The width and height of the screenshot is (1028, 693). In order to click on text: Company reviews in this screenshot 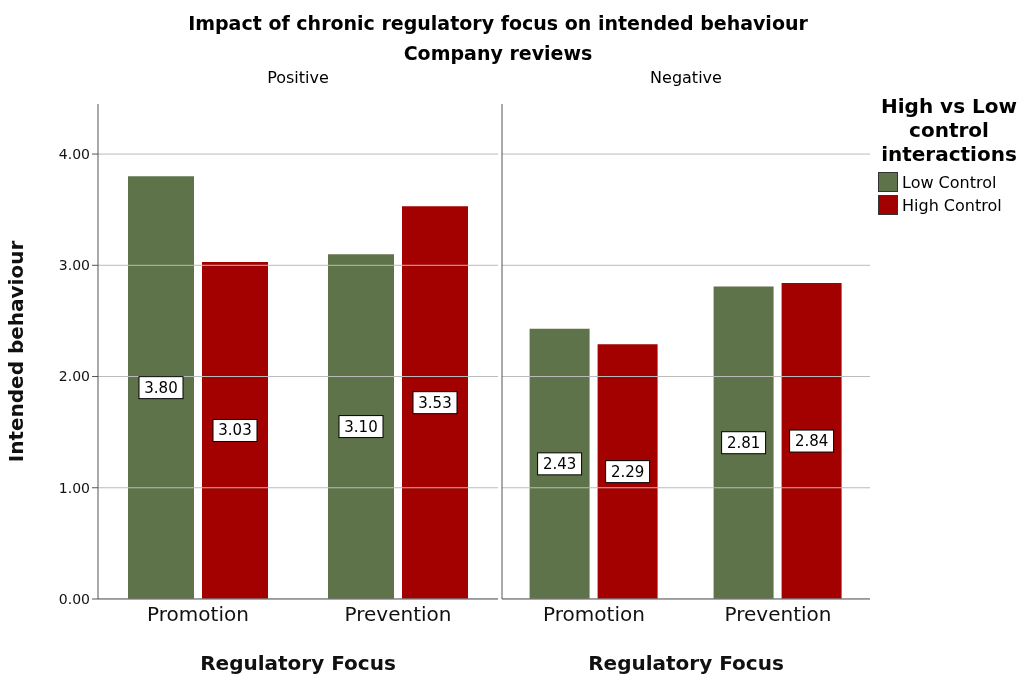, I will do `click(498, 53)`.